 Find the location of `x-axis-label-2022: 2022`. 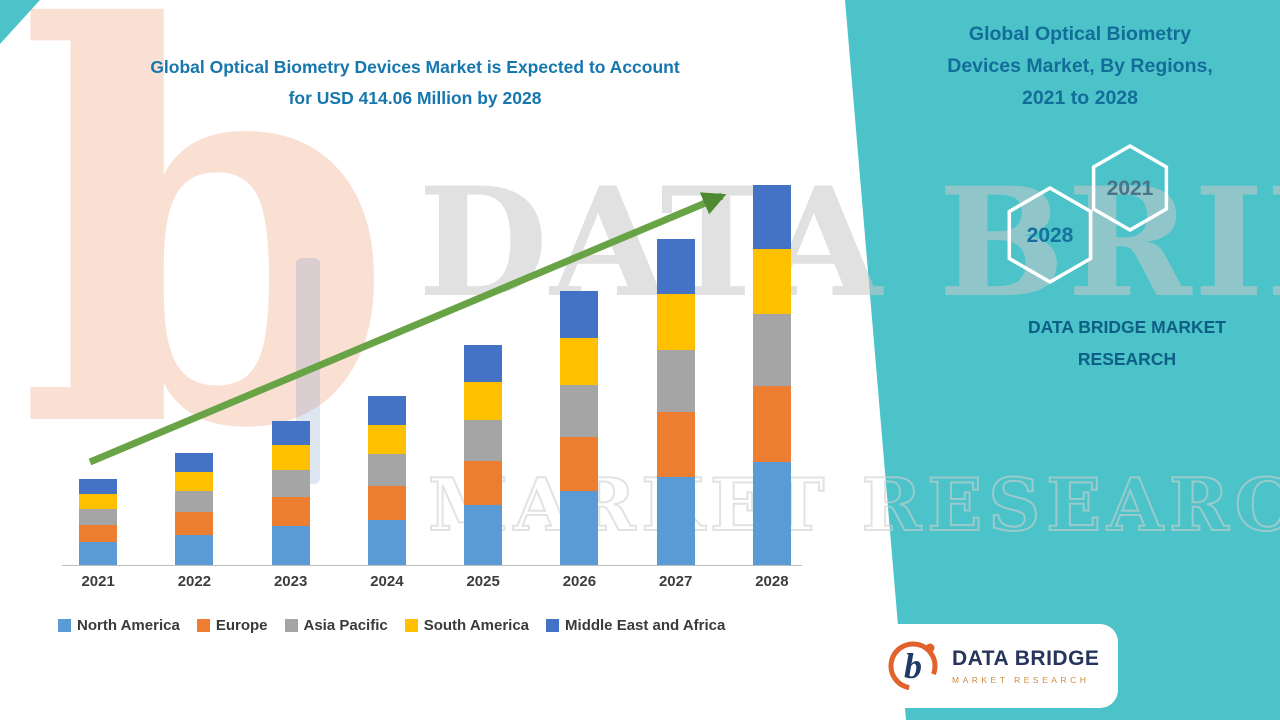

x-axis-label-2022: 2022 is located at coordinates (194, 581).